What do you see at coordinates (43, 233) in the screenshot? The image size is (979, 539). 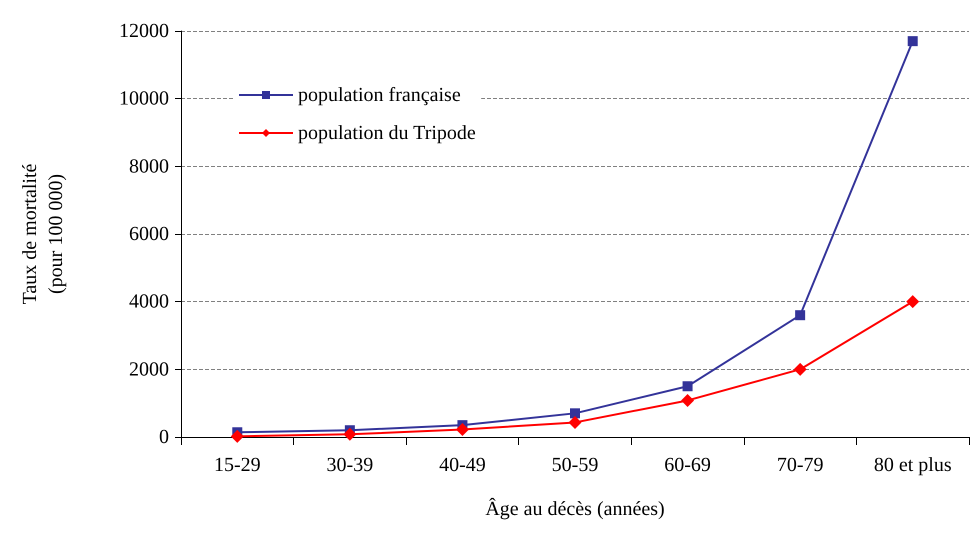 I see `y-axis-title: Taux de mortalité (pour 100 000)` at bounding box center [43, 233].